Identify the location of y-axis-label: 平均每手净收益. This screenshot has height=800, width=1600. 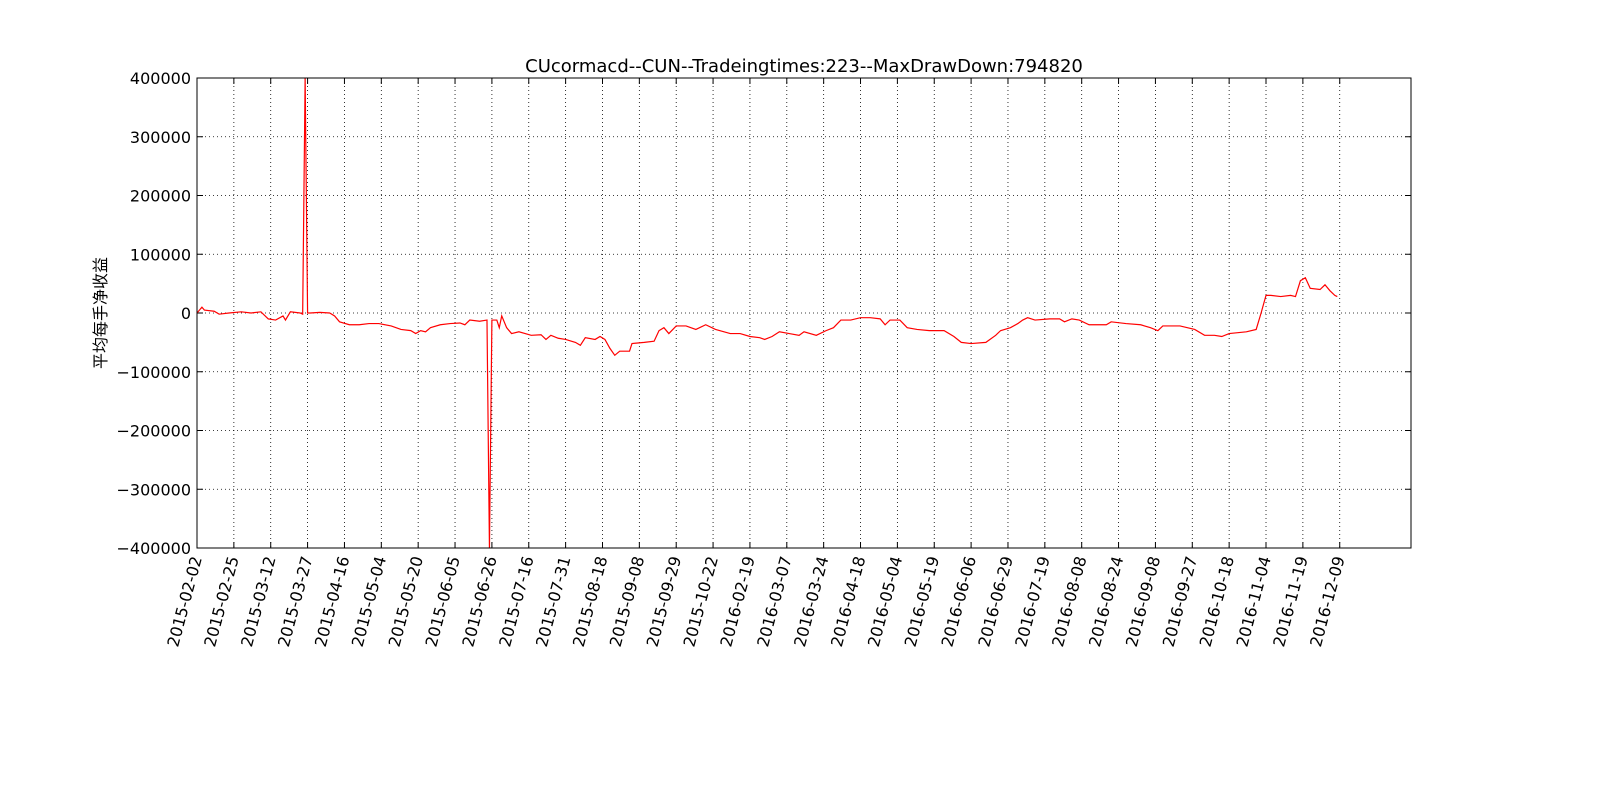
(100, 313).